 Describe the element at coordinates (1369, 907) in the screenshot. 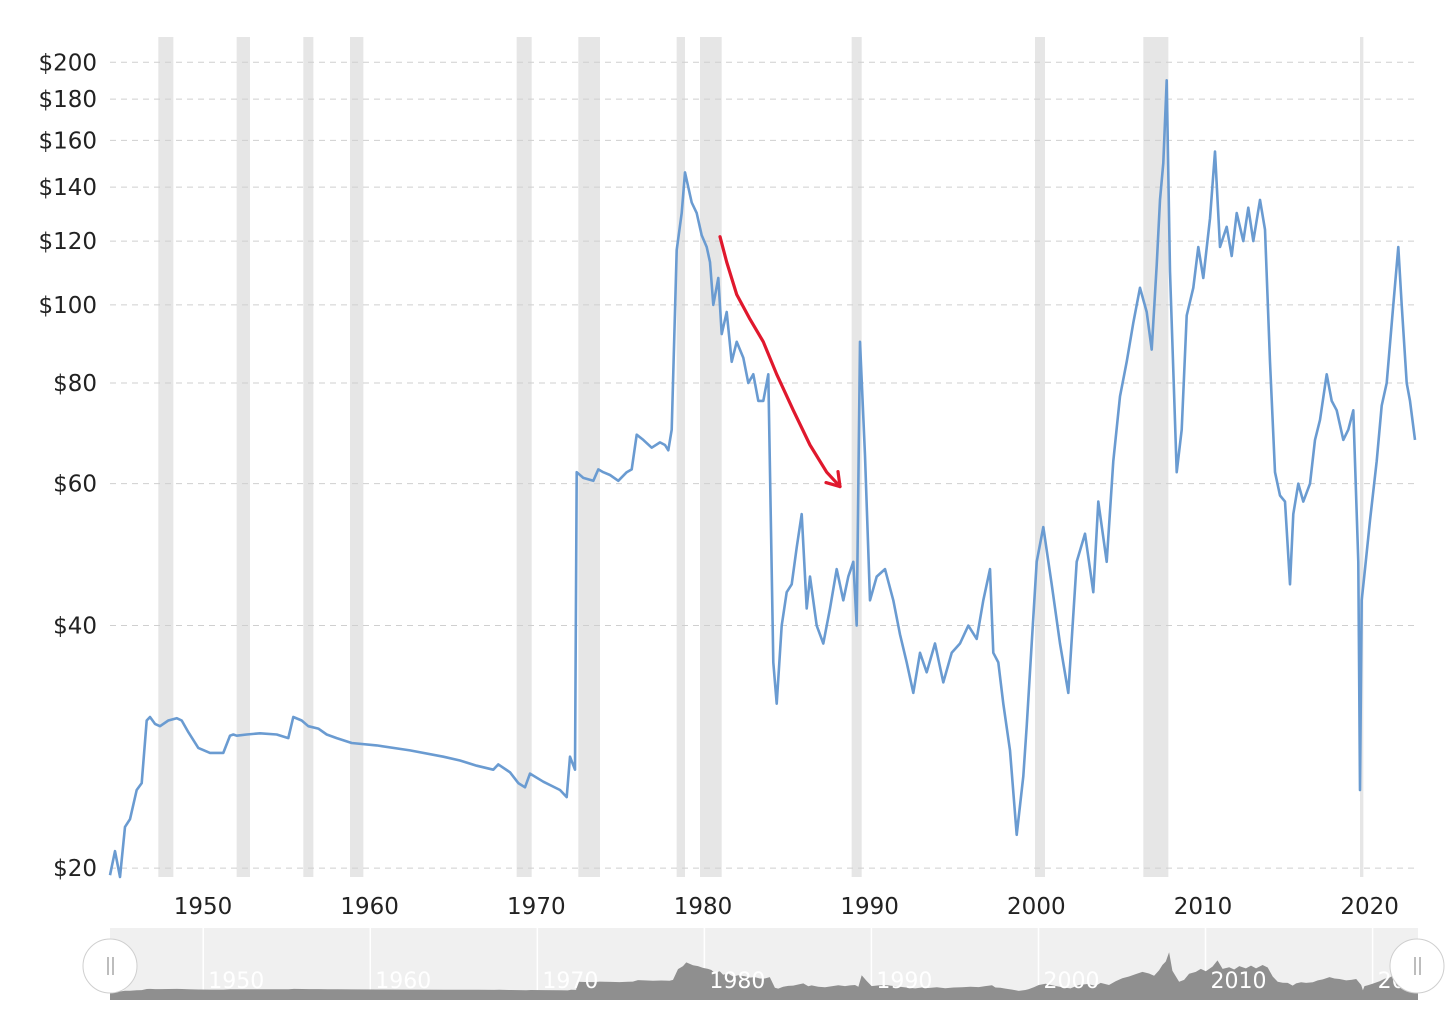

I see `x-tick-label: 2020` at that location.